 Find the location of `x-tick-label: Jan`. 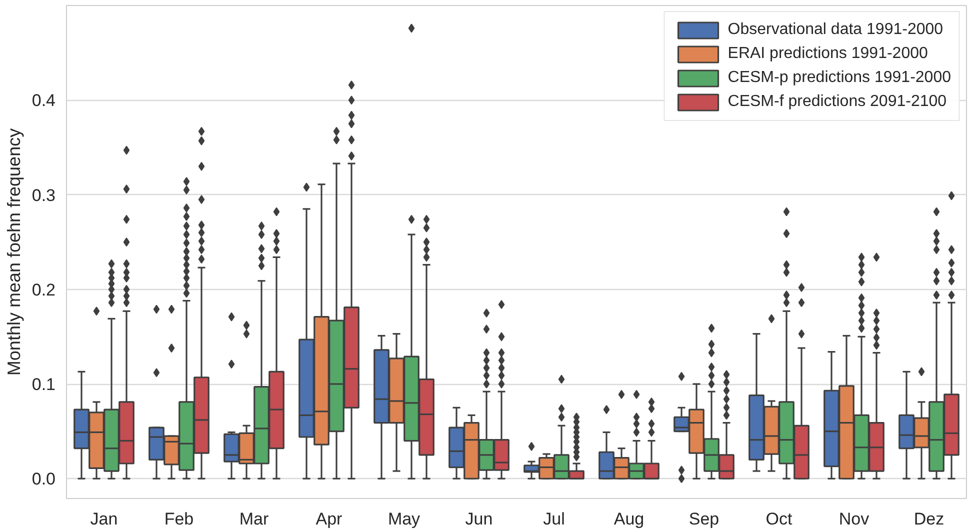

x-tick-label: Jan is located at coordinates (104, 519).